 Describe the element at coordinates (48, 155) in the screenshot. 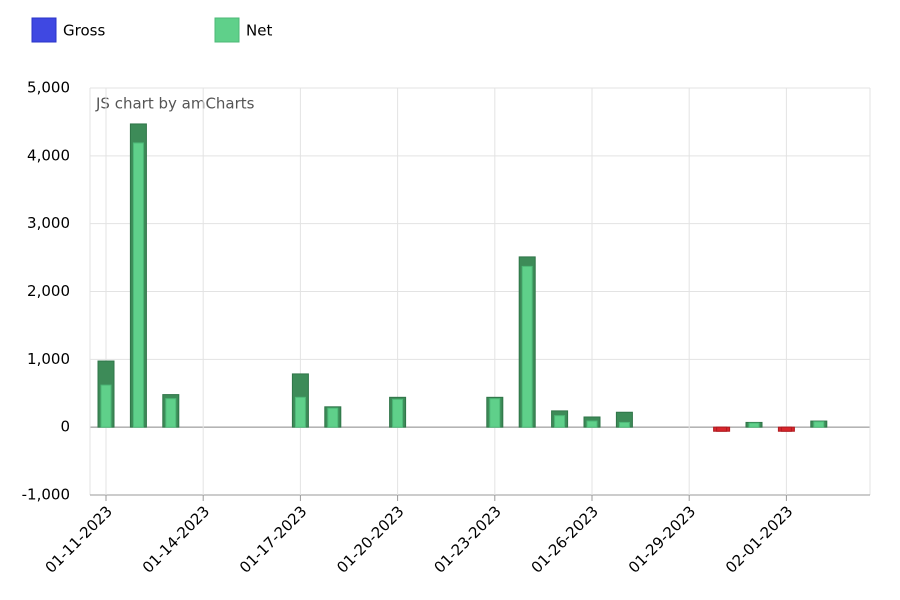

I see `y-tick-label: 4,000` at that location.